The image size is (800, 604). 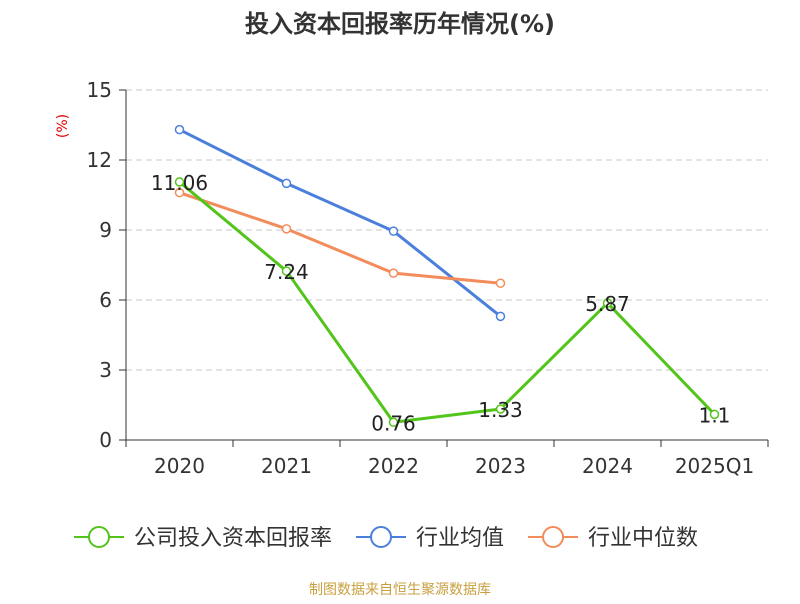 I want to click on x-tick-label: 2023, so click(x=500, y=466).